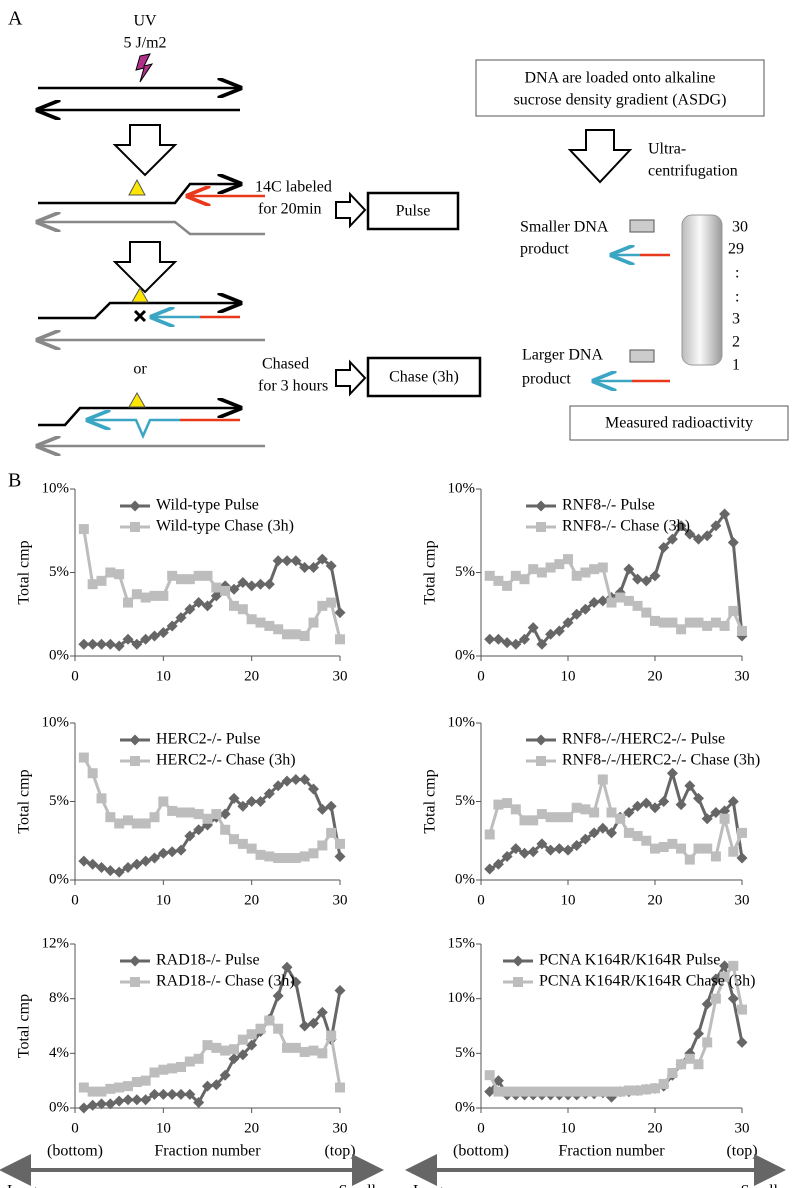  Describe the element at coordinates (134, 430) in the screenshot. I see `new-strand` at that location.